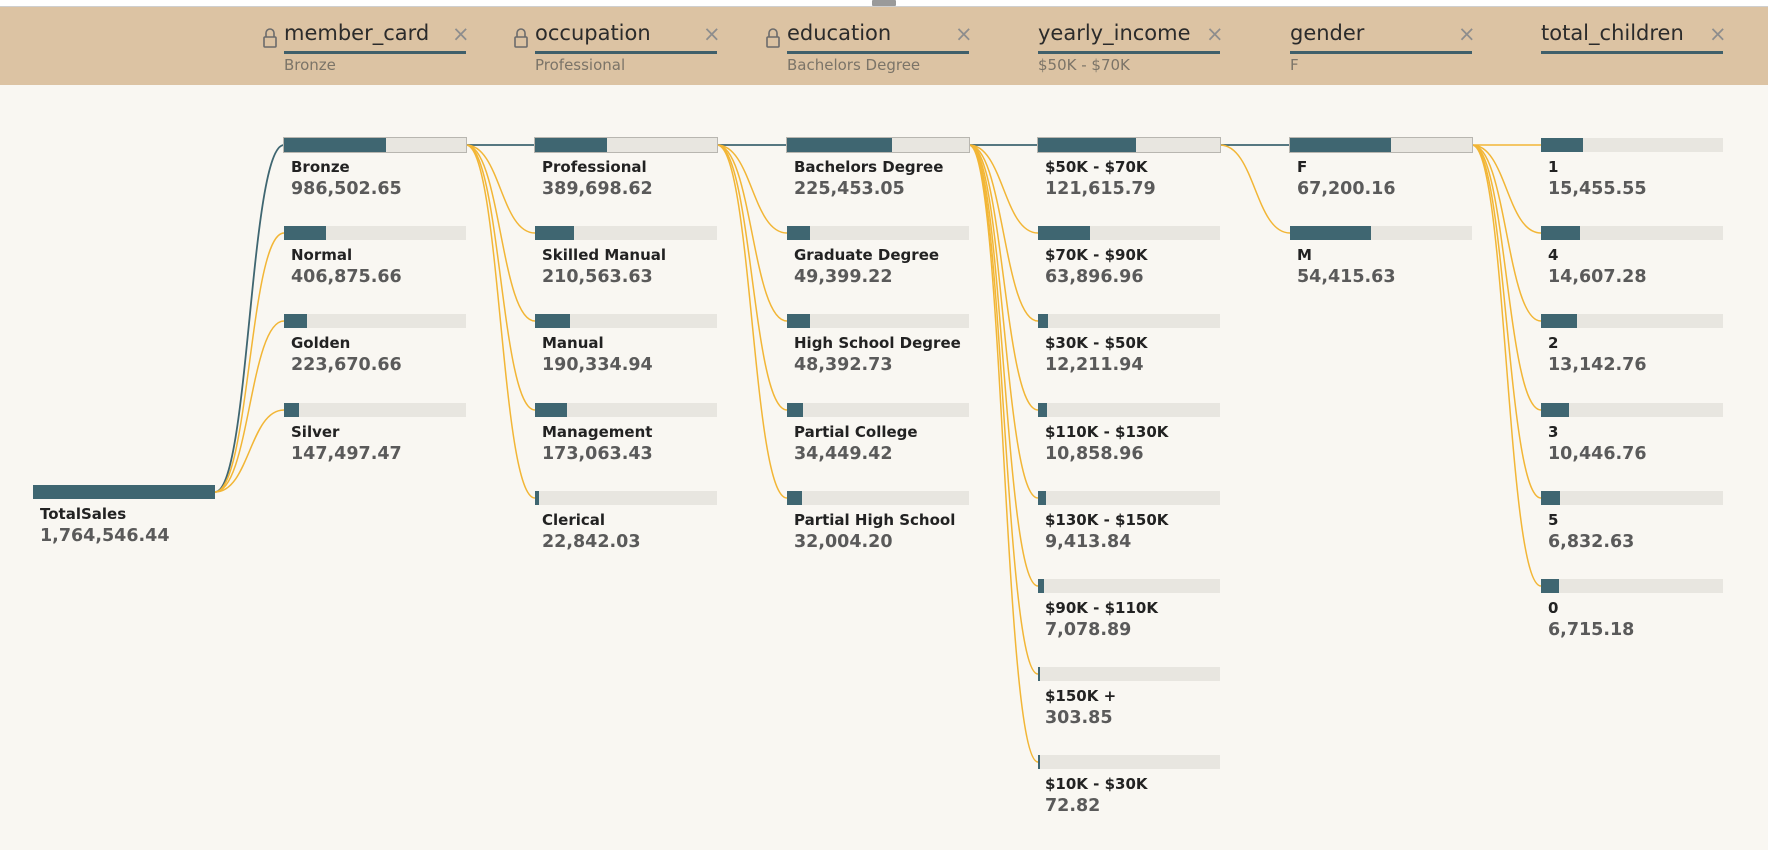  I want to click on root-node: TotalSales 1,764,546.44, so click(124, 517).